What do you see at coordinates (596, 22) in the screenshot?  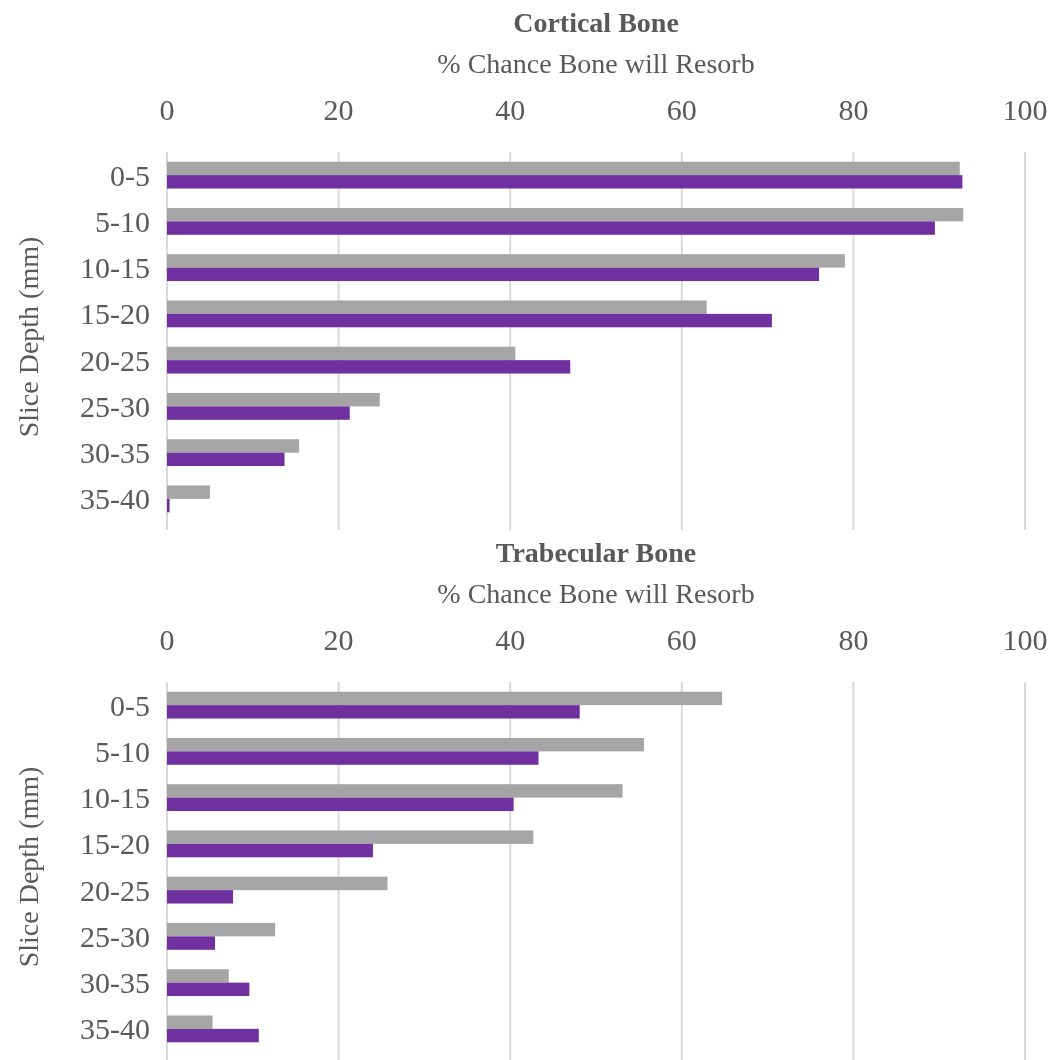 I see `chart-title: Cortical Bone` at bounding box center [596, 22].